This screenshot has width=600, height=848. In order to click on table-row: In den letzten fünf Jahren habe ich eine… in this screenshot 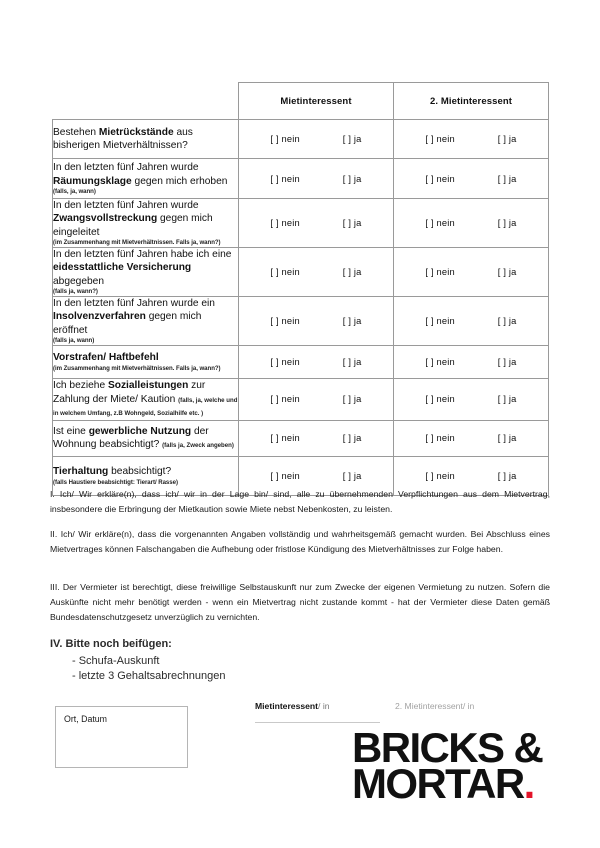, I will do `click(300, 272)`.